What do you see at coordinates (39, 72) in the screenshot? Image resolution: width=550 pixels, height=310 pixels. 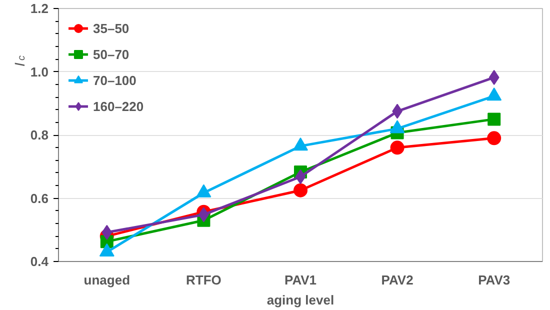 I see `y-tick-label: 1.0` at bounding box center [39, 72].